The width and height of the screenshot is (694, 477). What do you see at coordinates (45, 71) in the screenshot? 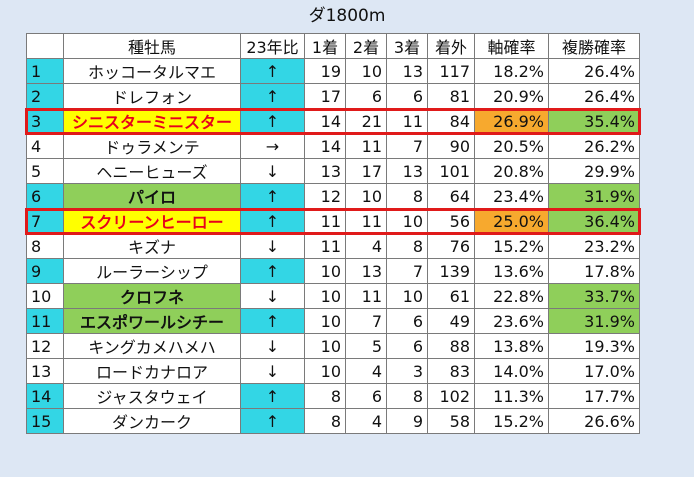
I see `rank-cell: 1` at bounding box center [45, 71].